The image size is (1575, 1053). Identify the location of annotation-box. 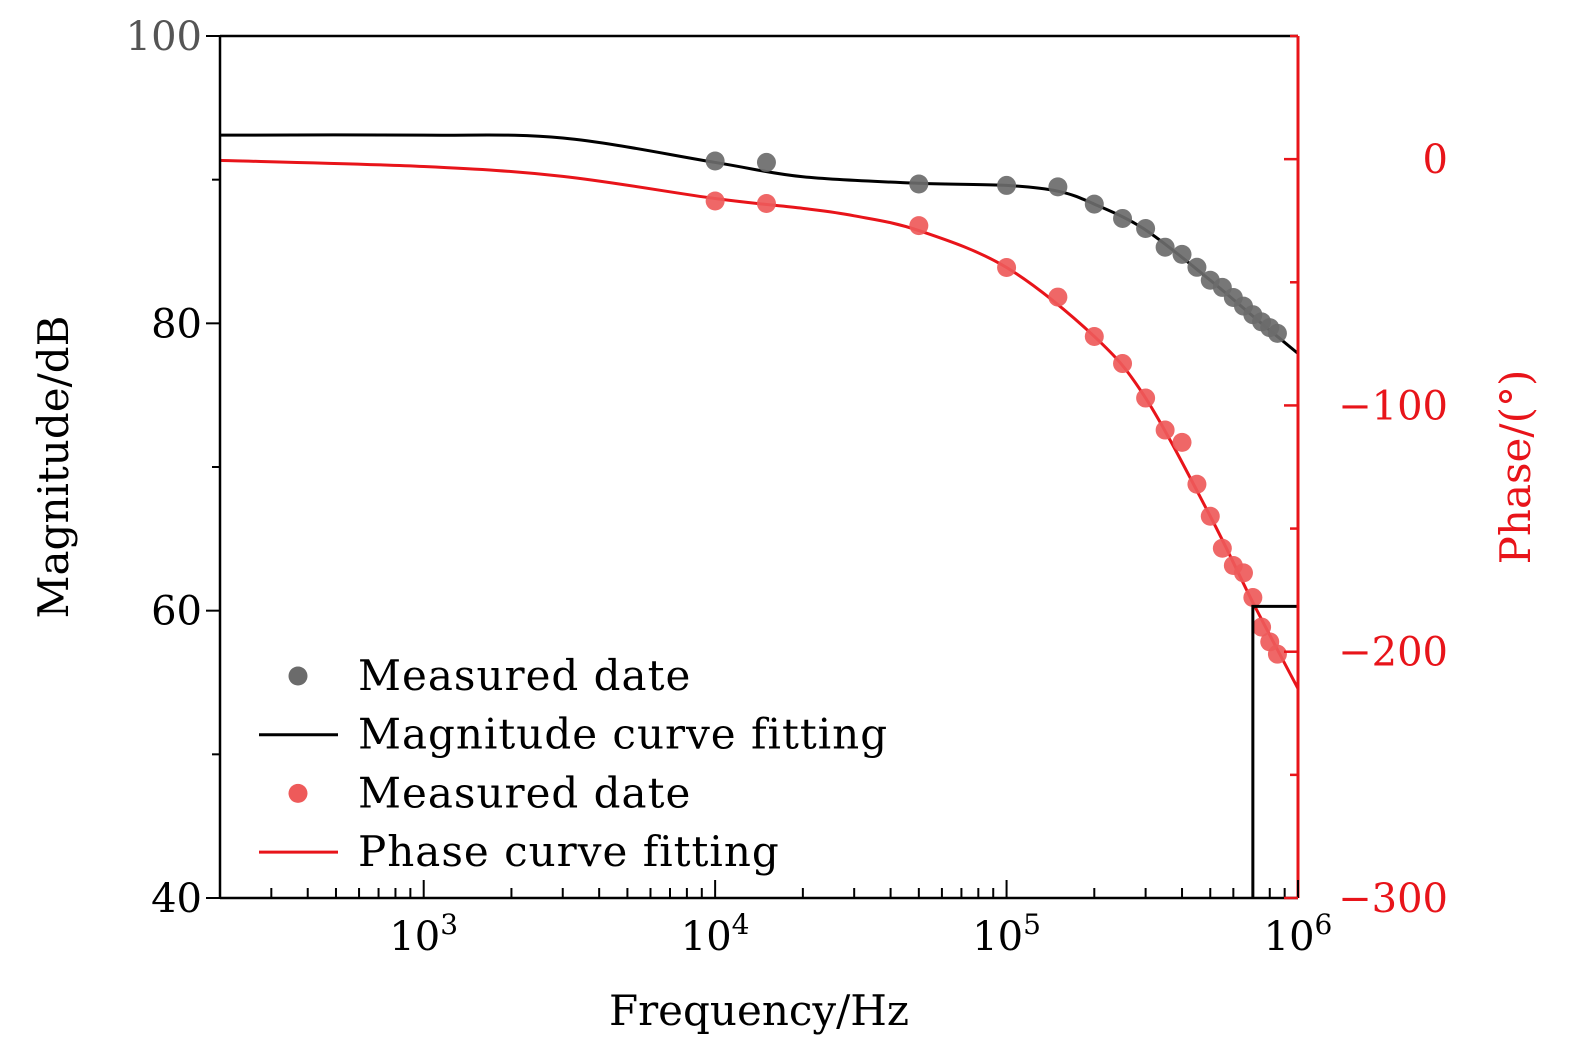
(1274, 751).